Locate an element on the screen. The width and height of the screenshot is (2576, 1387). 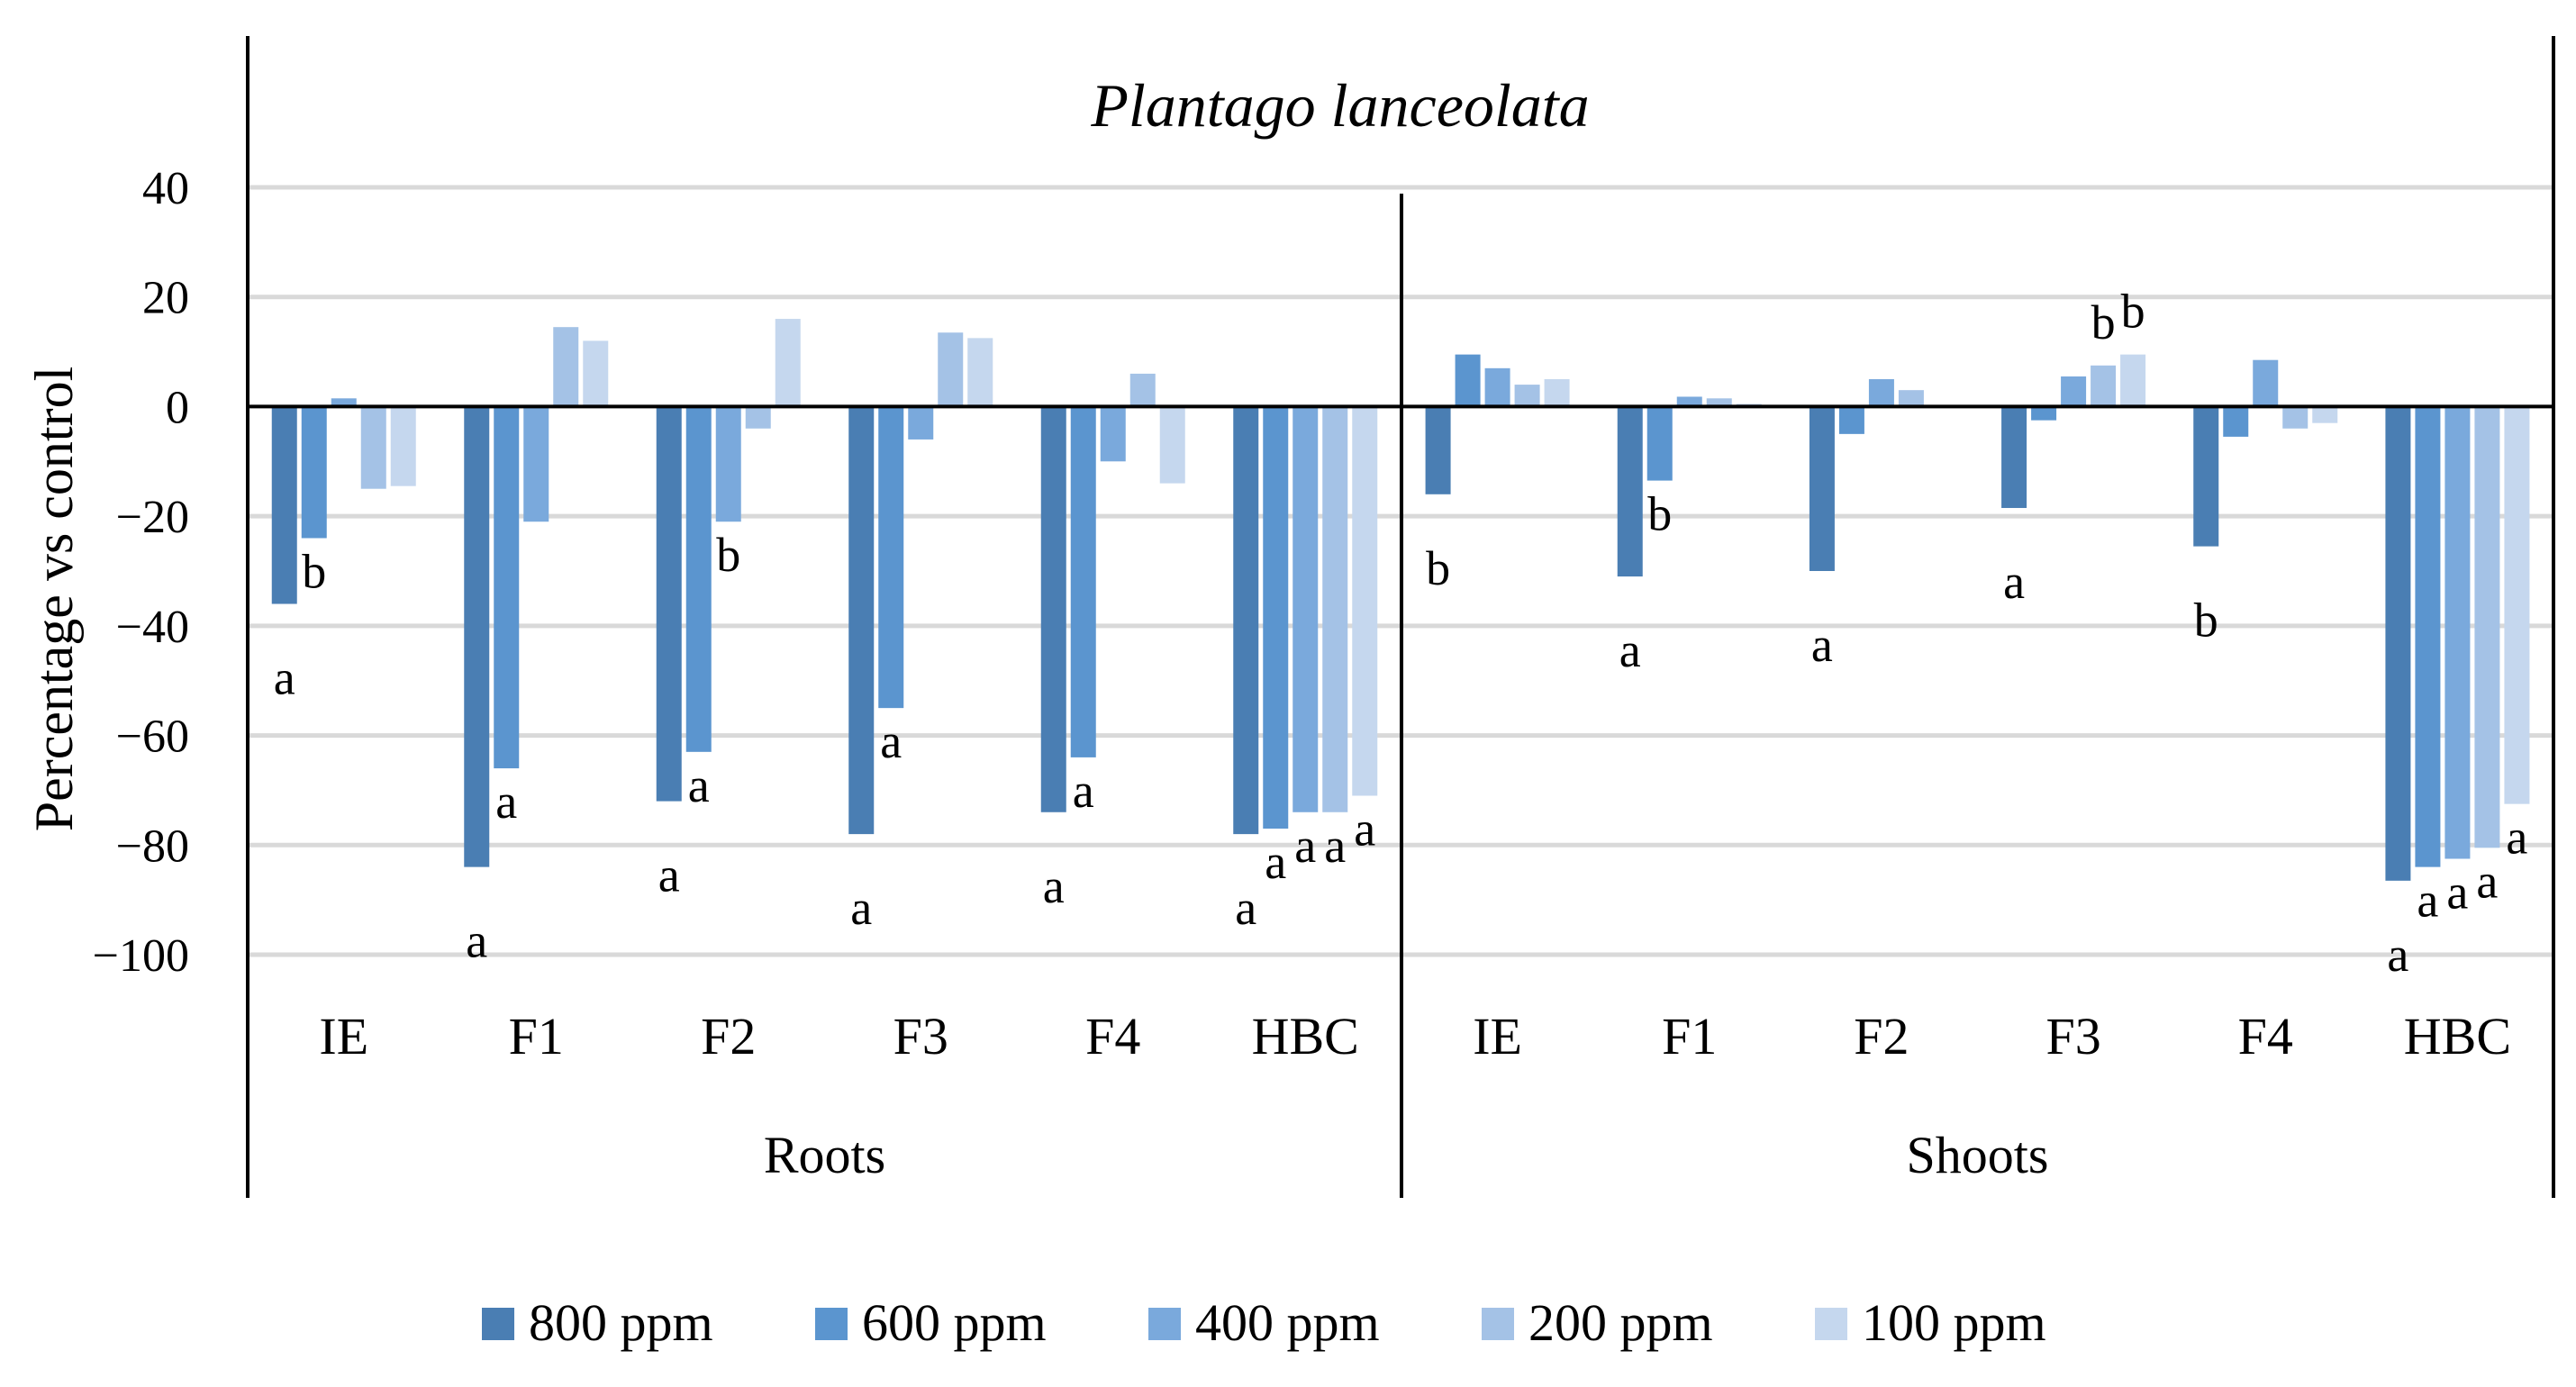
bar-roots-f2-200-ppm is located at coordinates (758, 417).